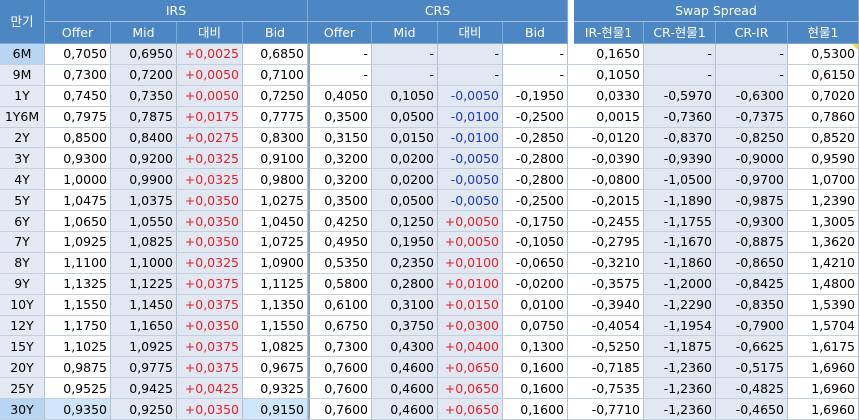 The height and width of the screenshot is (420, 859). Describe the element at coordinates (535, 96) in the screenshot. I see `crs-cell: -0,1950` at that location.